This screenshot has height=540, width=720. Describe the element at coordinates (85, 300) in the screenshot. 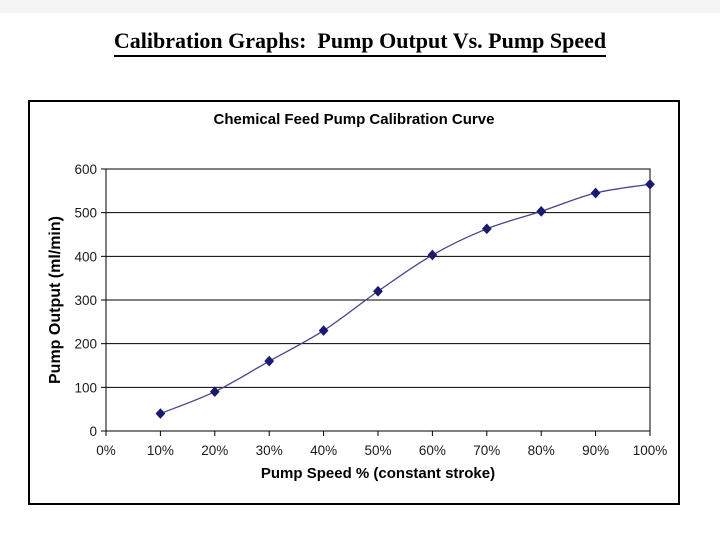

I see `y-tick-label-300: 300` at that location.